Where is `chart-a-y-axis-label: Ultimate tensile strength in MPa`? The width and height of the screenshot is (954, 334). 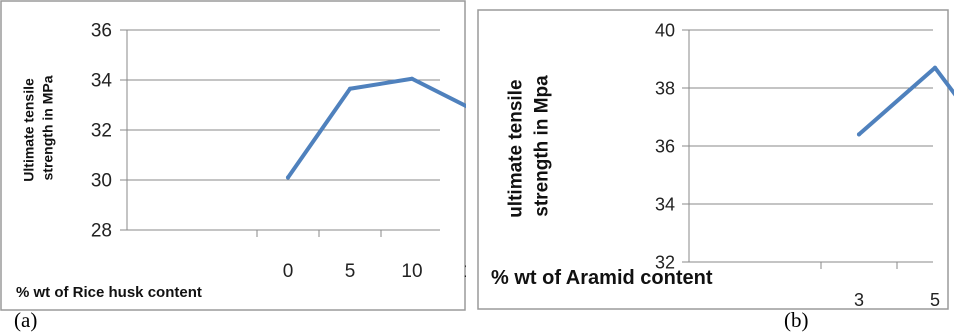 chart-a-y-axis-label: Ultimate tensile strength in MPa is located at coordinates (38, 127).